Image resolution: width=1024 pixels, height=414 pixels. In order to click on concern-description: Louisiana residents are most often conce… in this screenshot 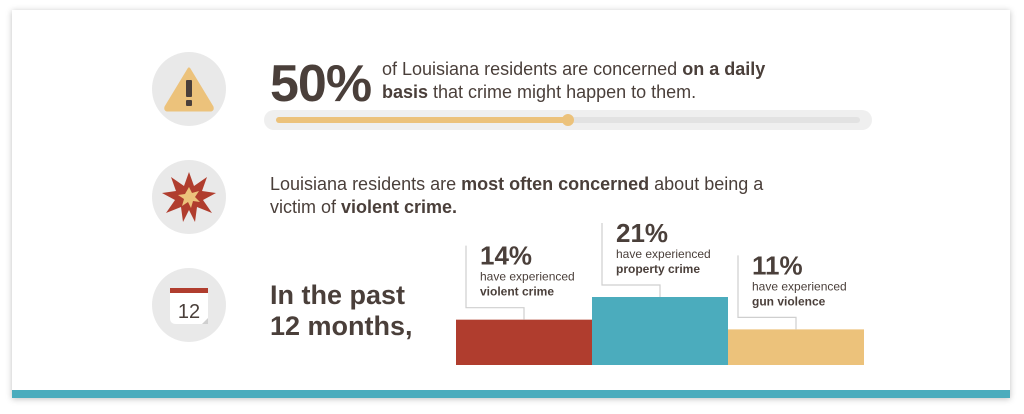, I will do `click(530, 196)`.